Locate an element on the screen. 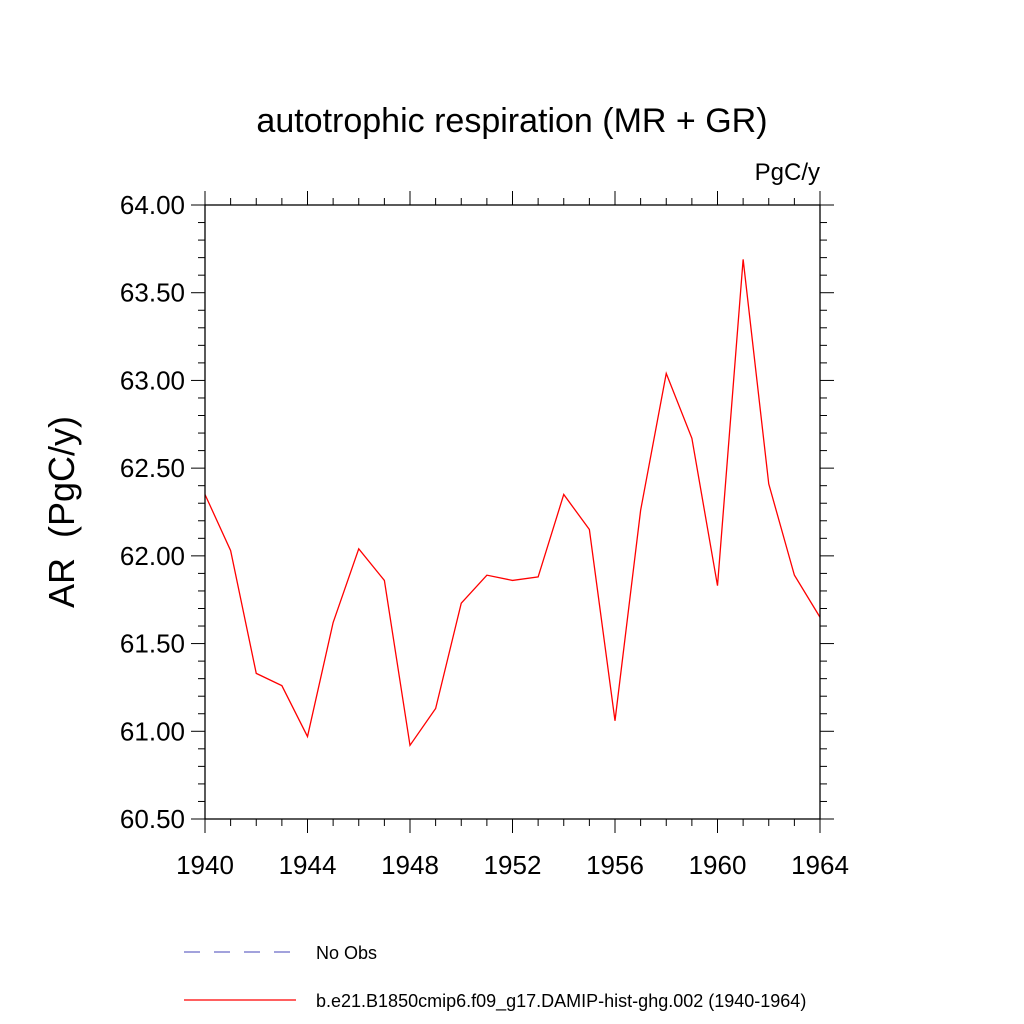  y-tick-label: 62.00 is located at coordinates (152, 556).